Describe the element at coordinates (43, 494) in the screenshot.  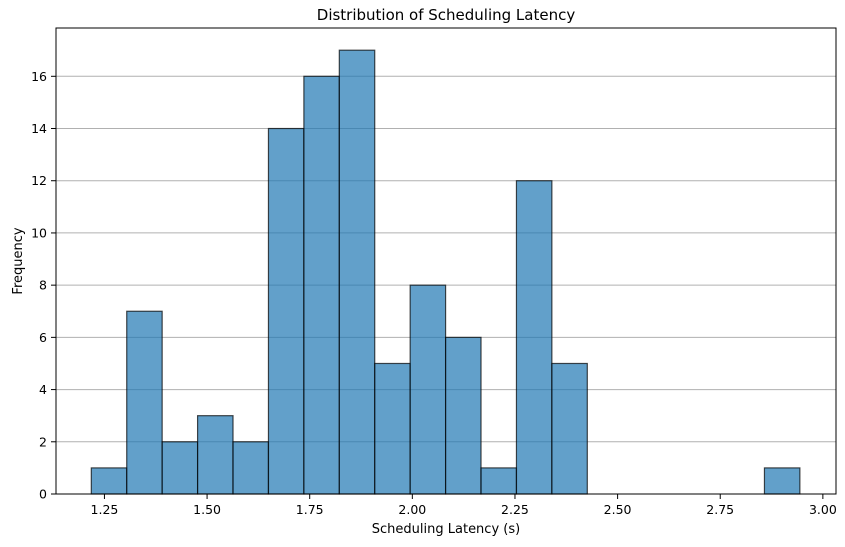
I see `y-tick-label-0: 0` at that location.